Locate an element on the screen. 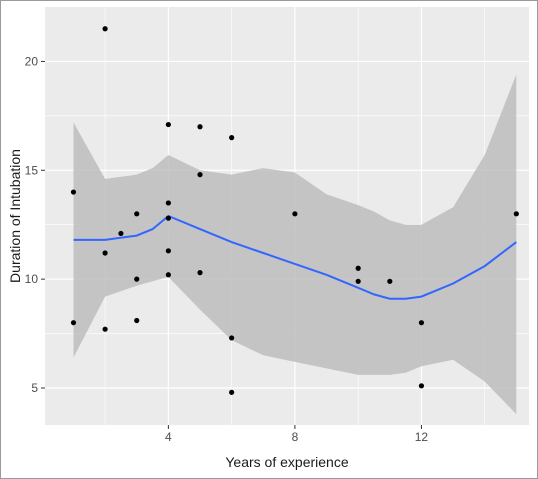 The width and height of the screenshot is (538, 479). smooth-line is located at coordinates (295, 257).